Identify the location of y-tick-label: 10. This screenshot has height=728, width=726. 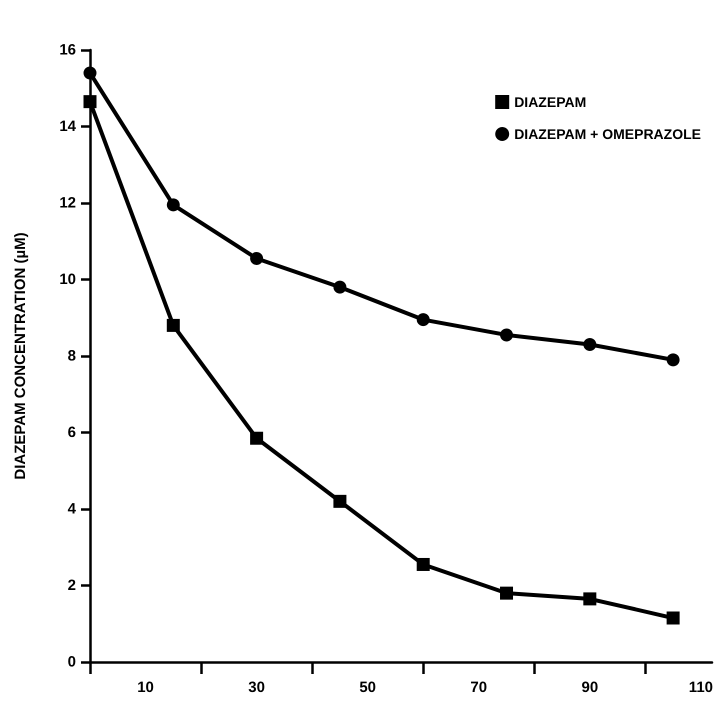
(67, 279).